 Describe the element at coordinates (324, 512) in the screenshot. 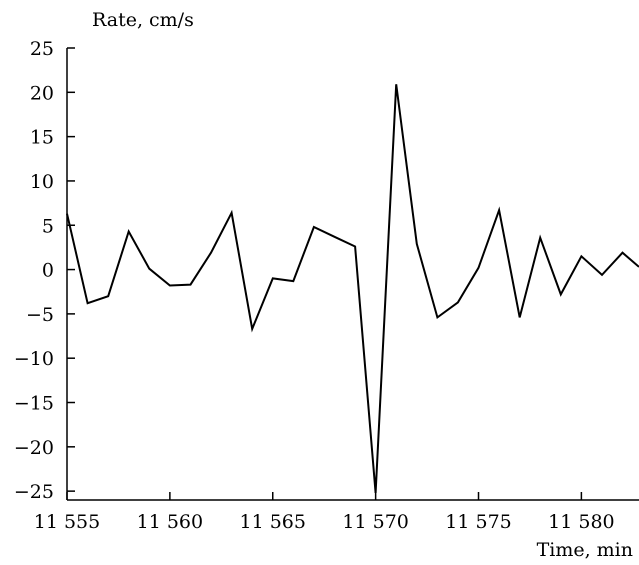

I see `x-axis-ticks: 11 555 11 560 11 565 11 570 11 575 11 580` at that location.